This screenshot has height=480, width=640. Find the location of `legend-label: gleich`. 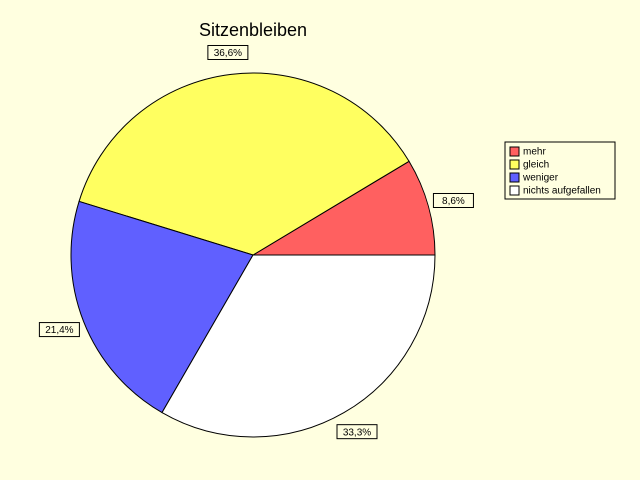

legend-label: gleich is located at coordinates (536, 165).